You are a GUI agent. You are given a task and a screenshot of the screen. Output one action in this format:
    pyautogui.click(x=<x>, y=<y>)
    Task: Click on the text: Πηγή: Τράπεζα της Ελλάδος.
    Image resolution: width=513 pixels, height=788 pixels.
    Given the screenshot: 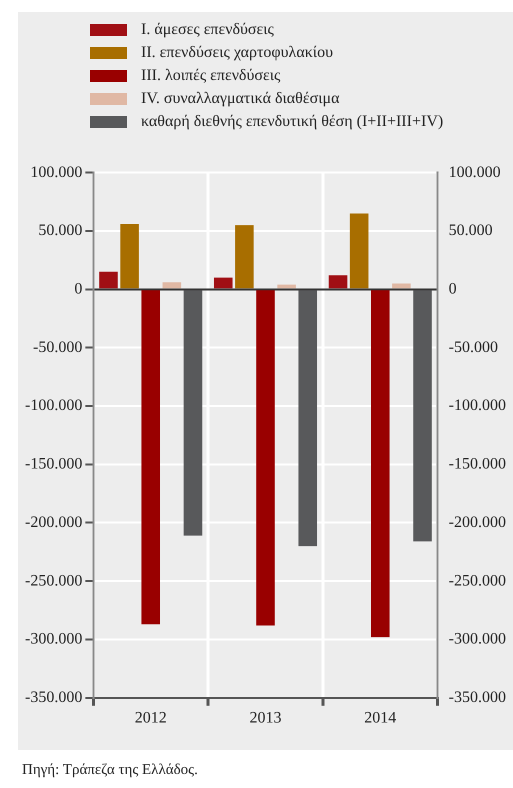 What is the action you would take?
    pyautogui.click(x=110, y=770)
    